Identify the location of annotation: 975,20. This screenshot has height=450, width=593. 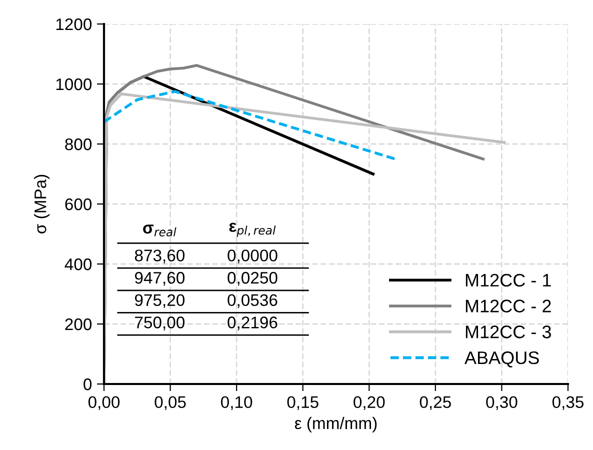
(159, 301).